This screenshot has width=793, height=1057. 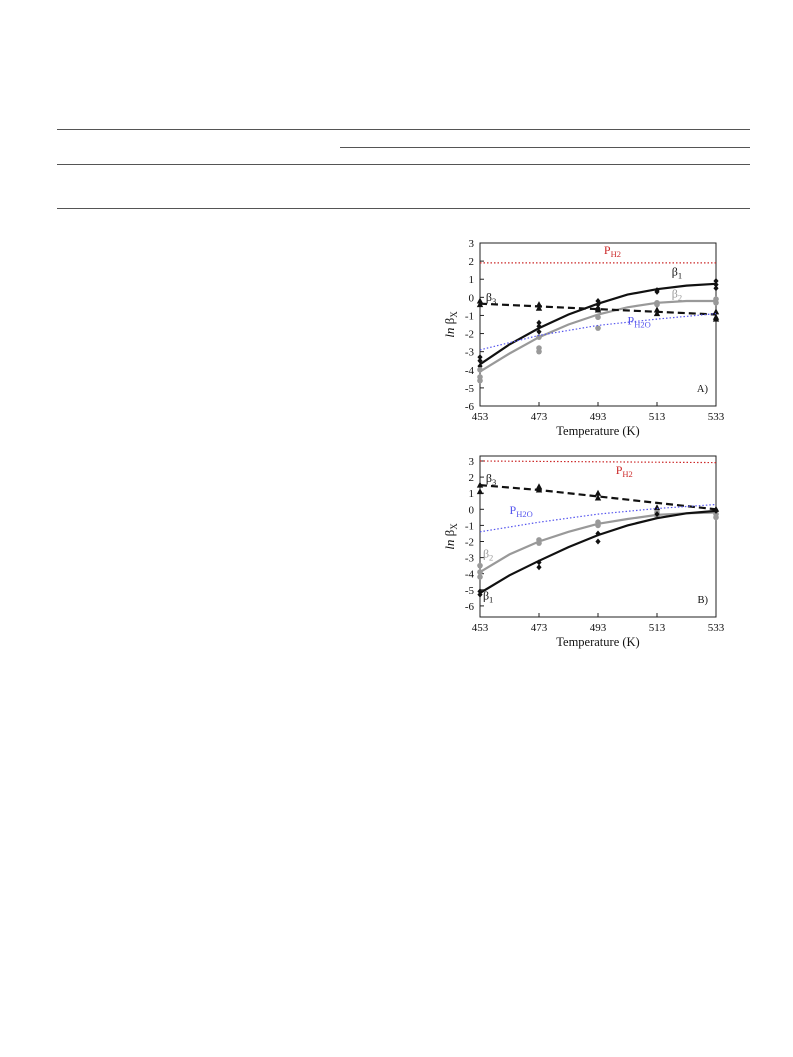 I want to click on fit-line-ph2, so click(x=598, y=462).